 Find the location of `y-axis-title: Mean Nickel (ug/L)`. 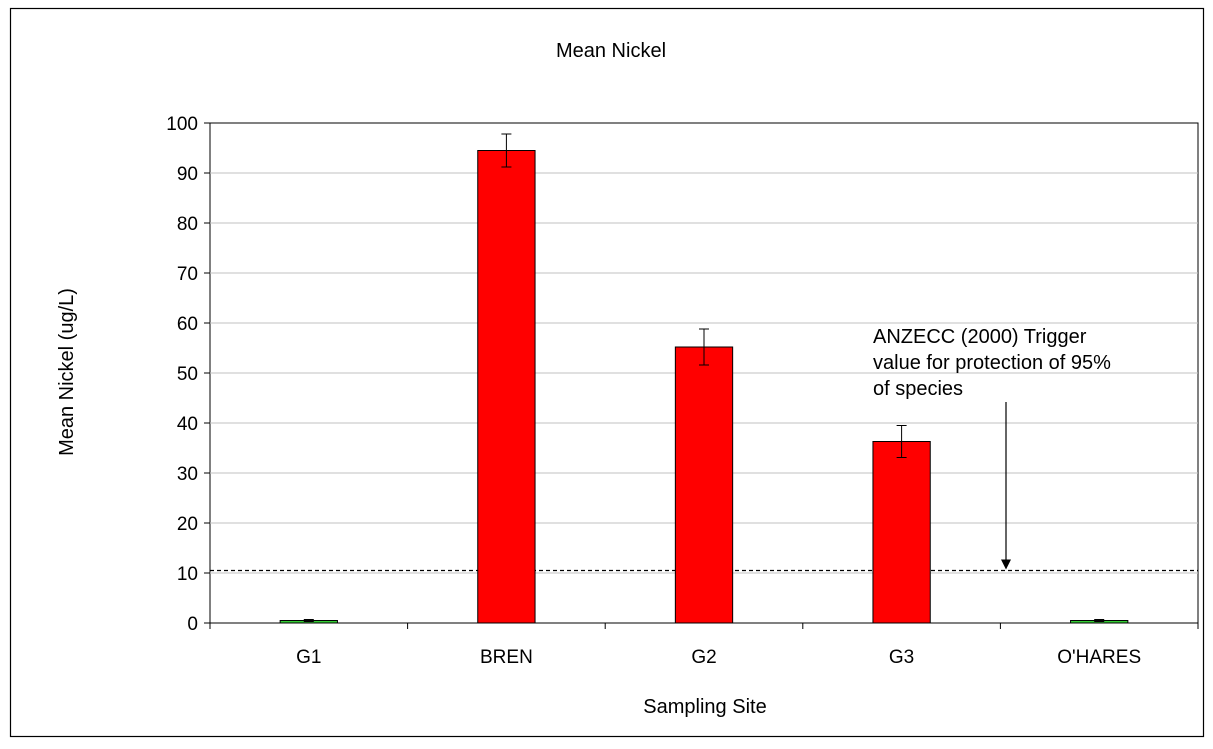

y-axis-title: Mean Nickel (ug/L) is located at coordinates (67, 372).